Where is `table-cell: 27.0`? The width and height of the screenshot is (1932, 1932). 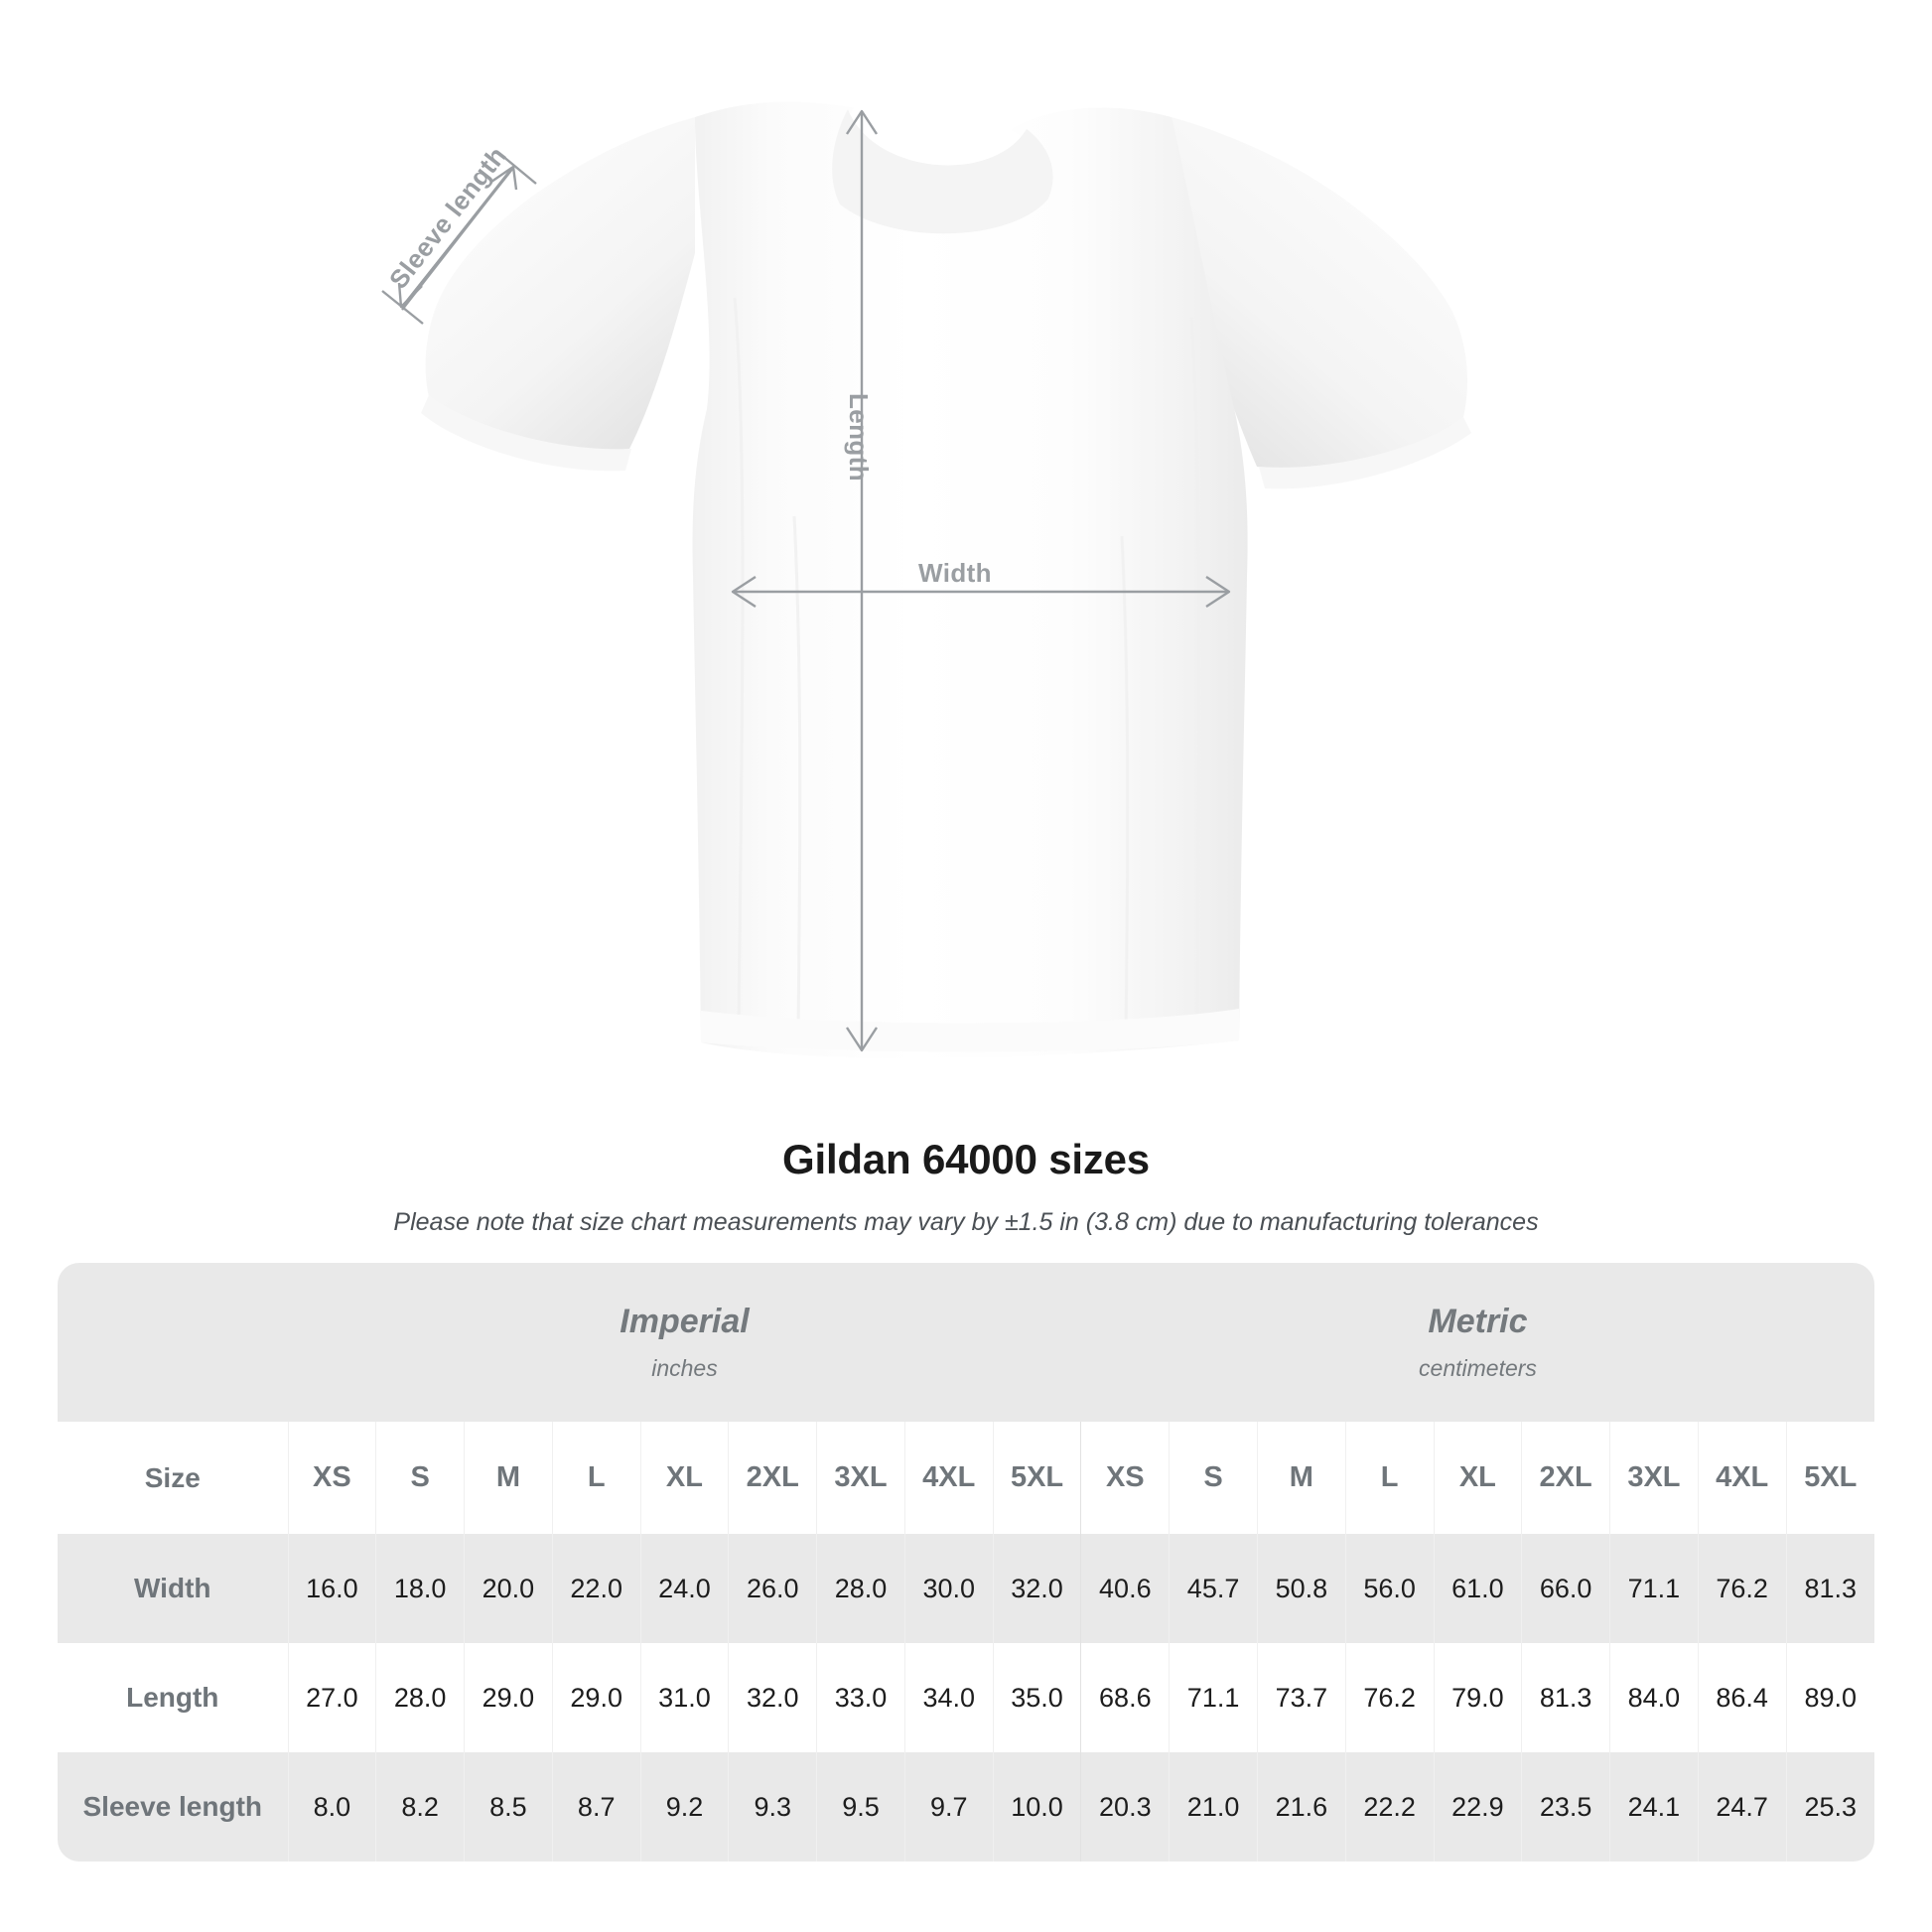 table-cell: 27.0 is located at coordinates (332, 1698).